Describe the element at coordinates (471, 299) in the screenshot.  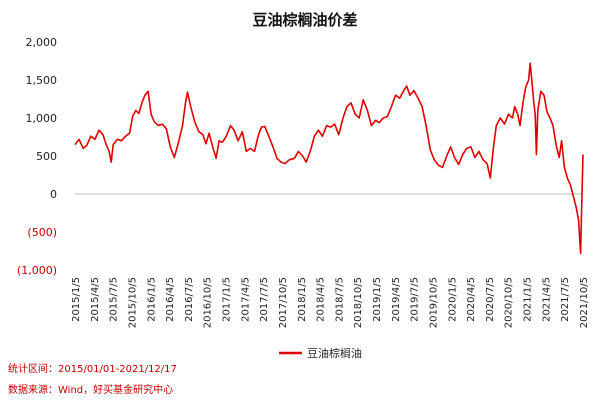
I see `x-tick-label: 2020/4/5` at that location.